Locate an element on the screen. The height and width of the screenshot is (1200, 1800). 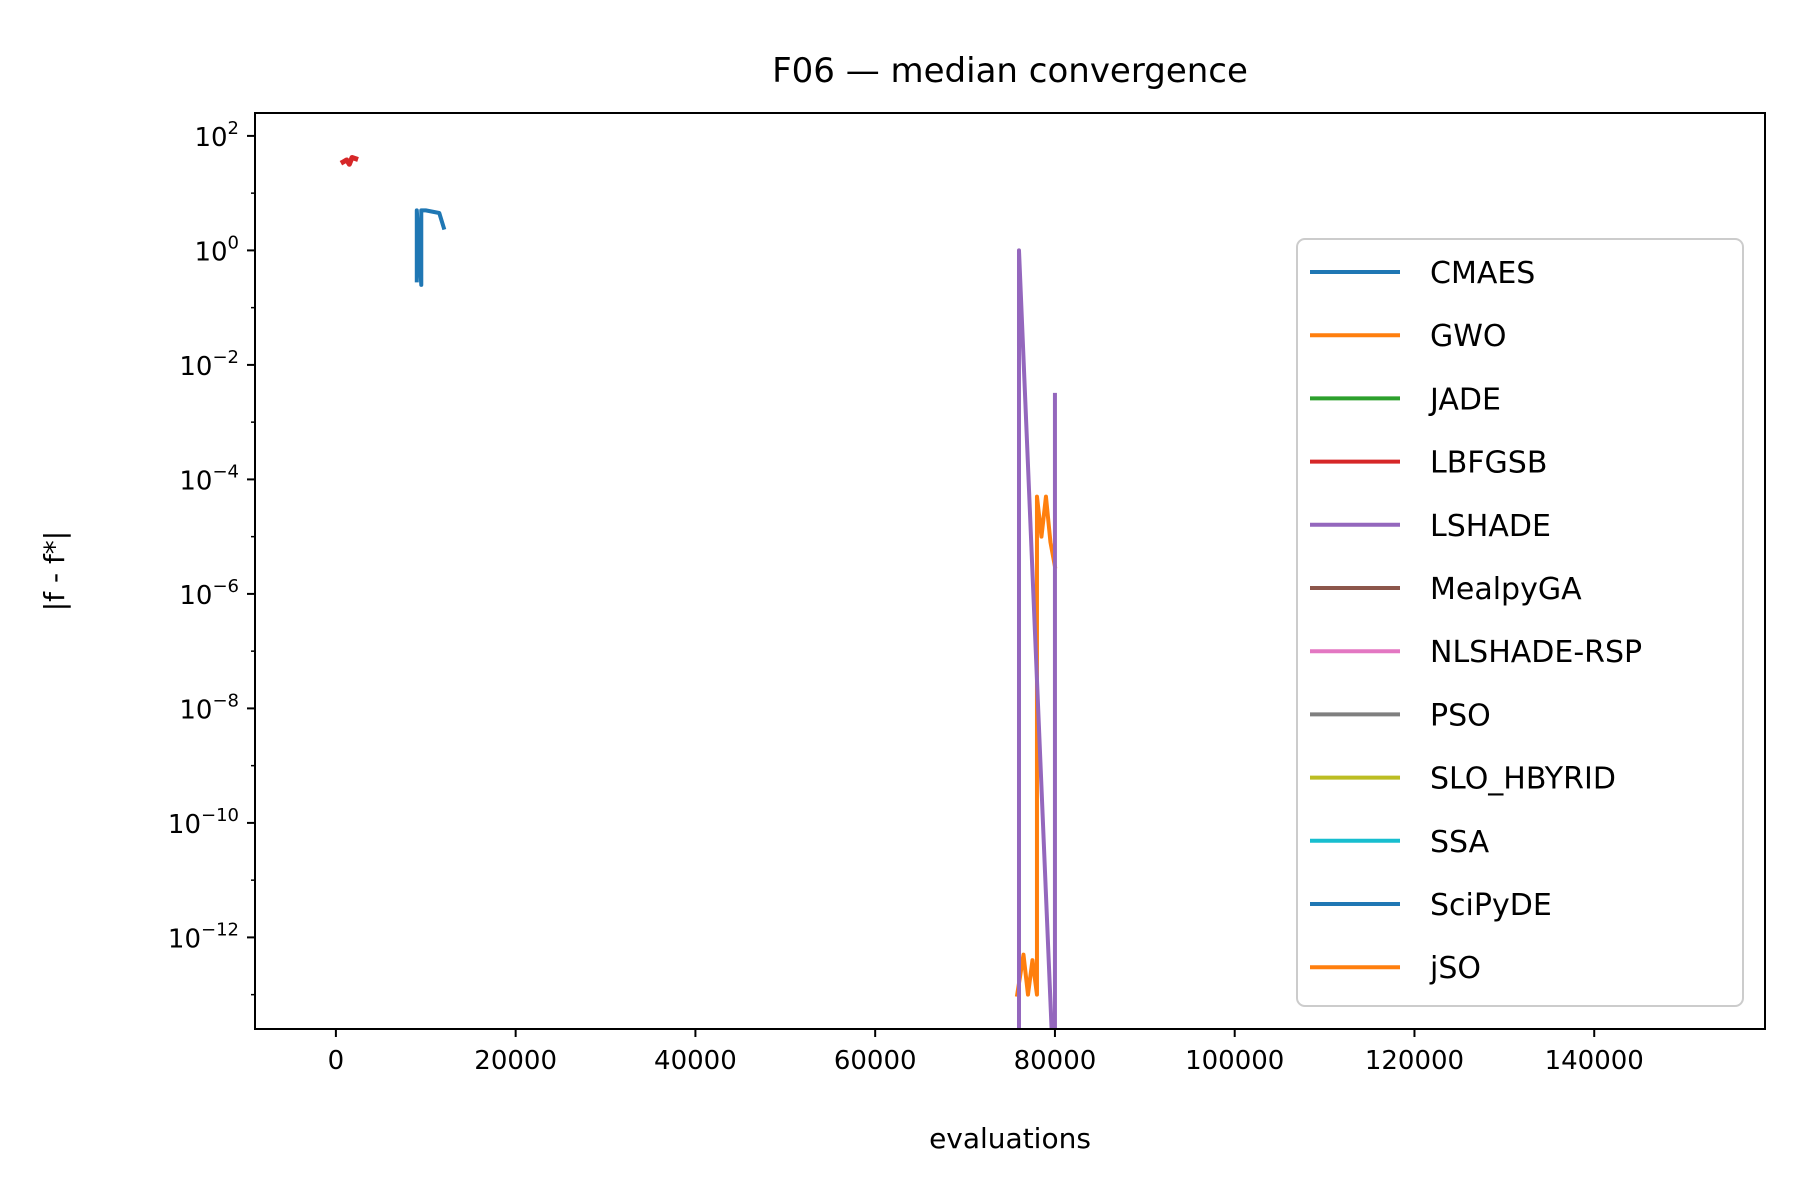
x-tick-label: 80000 is located at coordinates (1055, 1061).